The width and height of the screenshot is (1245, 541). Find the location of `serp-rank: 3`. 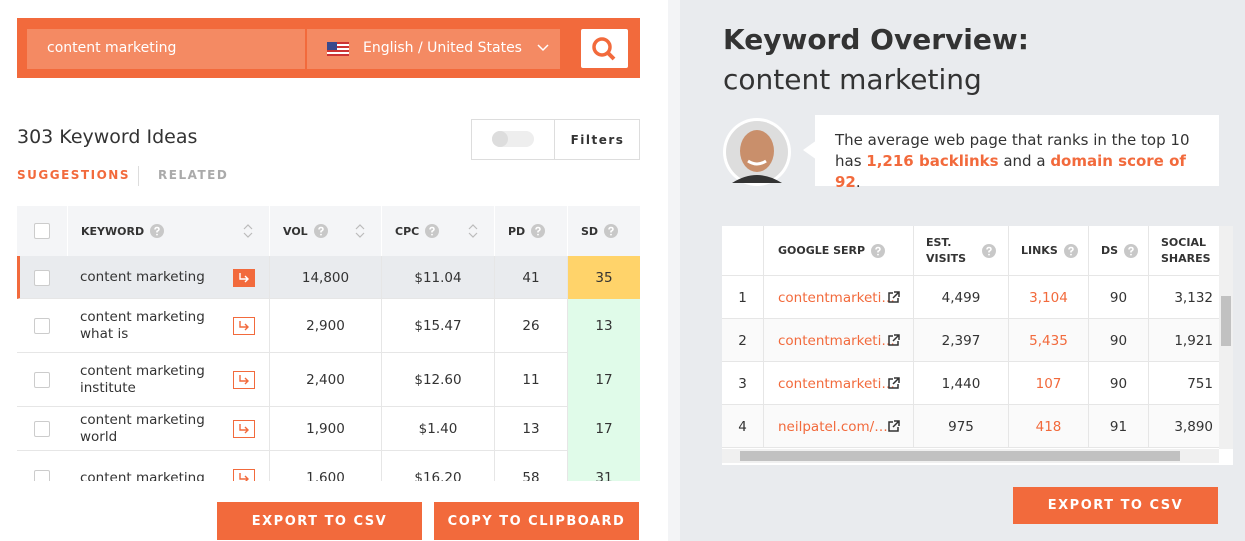

serp-rank: 3 is located at coordinates (742, 383).